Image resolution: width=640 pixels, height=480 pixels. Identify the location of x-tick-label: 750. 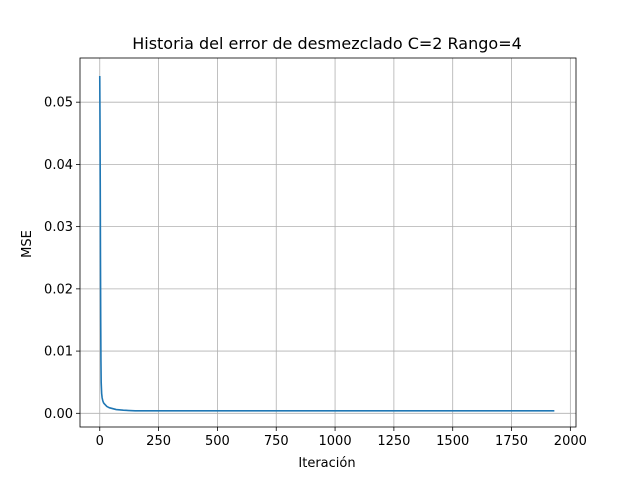
(276, 441).